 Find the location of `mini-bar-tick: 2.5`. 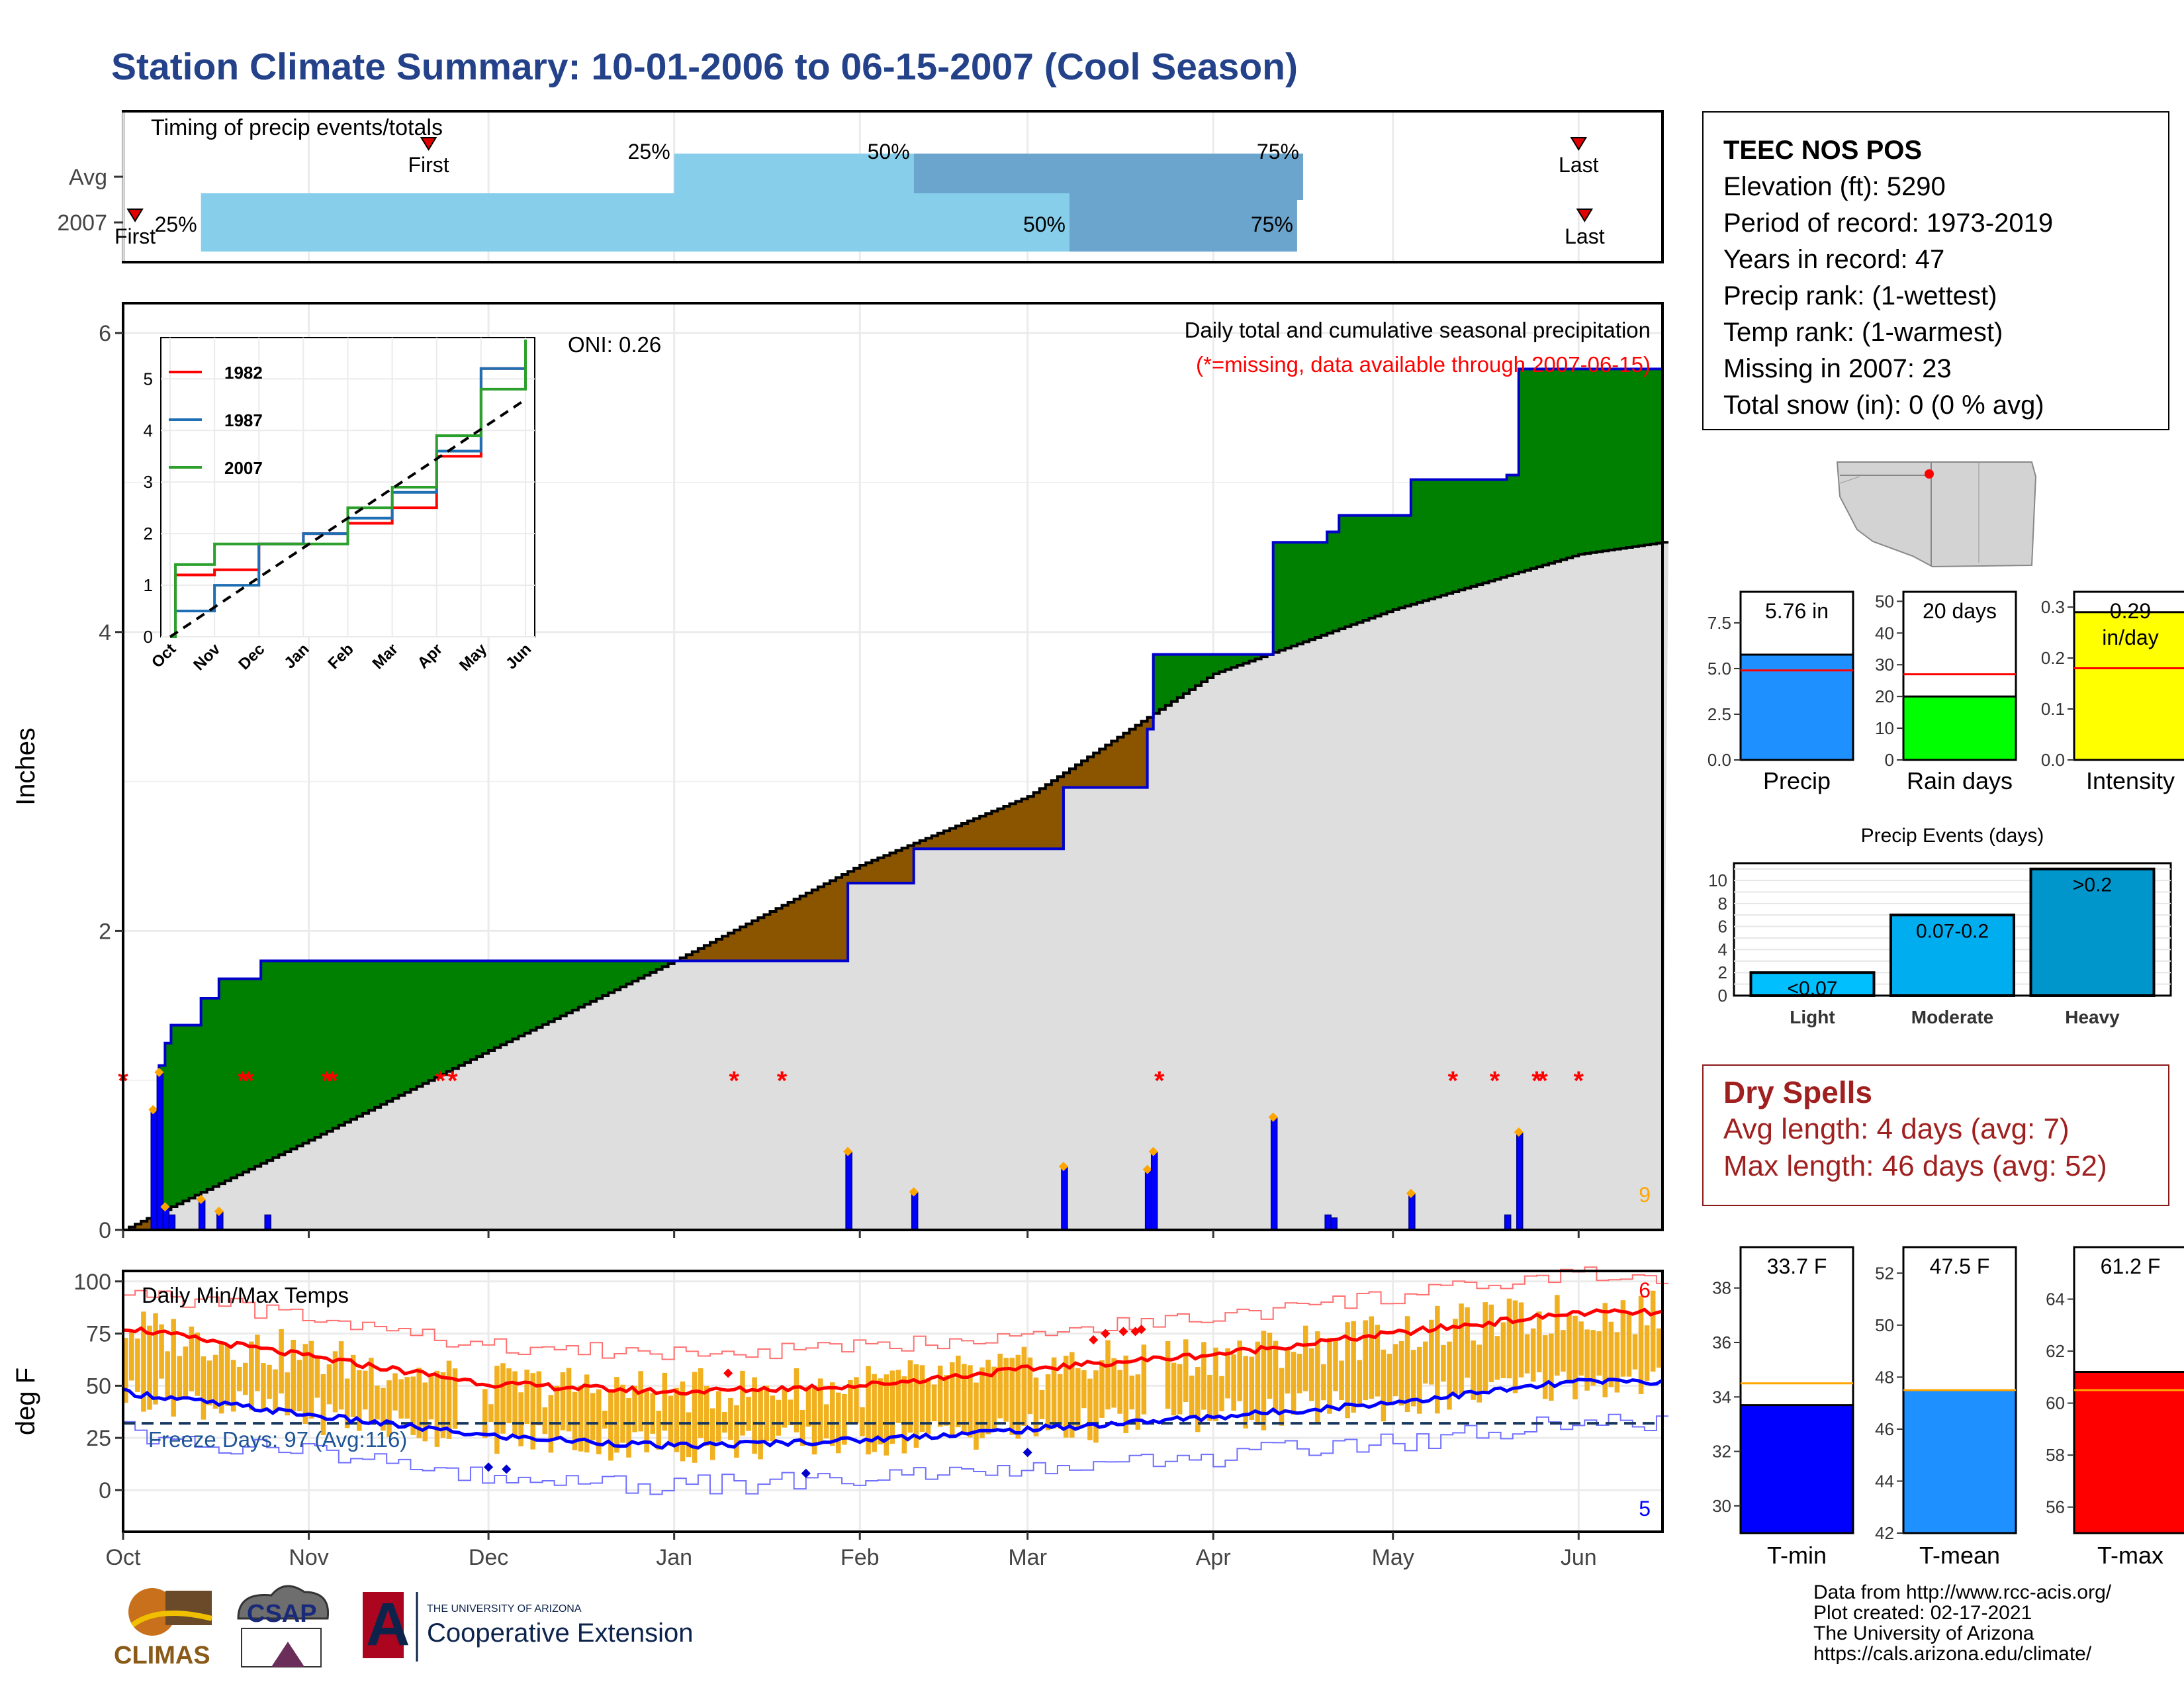

mini-bar-tick: 2.5 is located at coordinates (1719, 714).